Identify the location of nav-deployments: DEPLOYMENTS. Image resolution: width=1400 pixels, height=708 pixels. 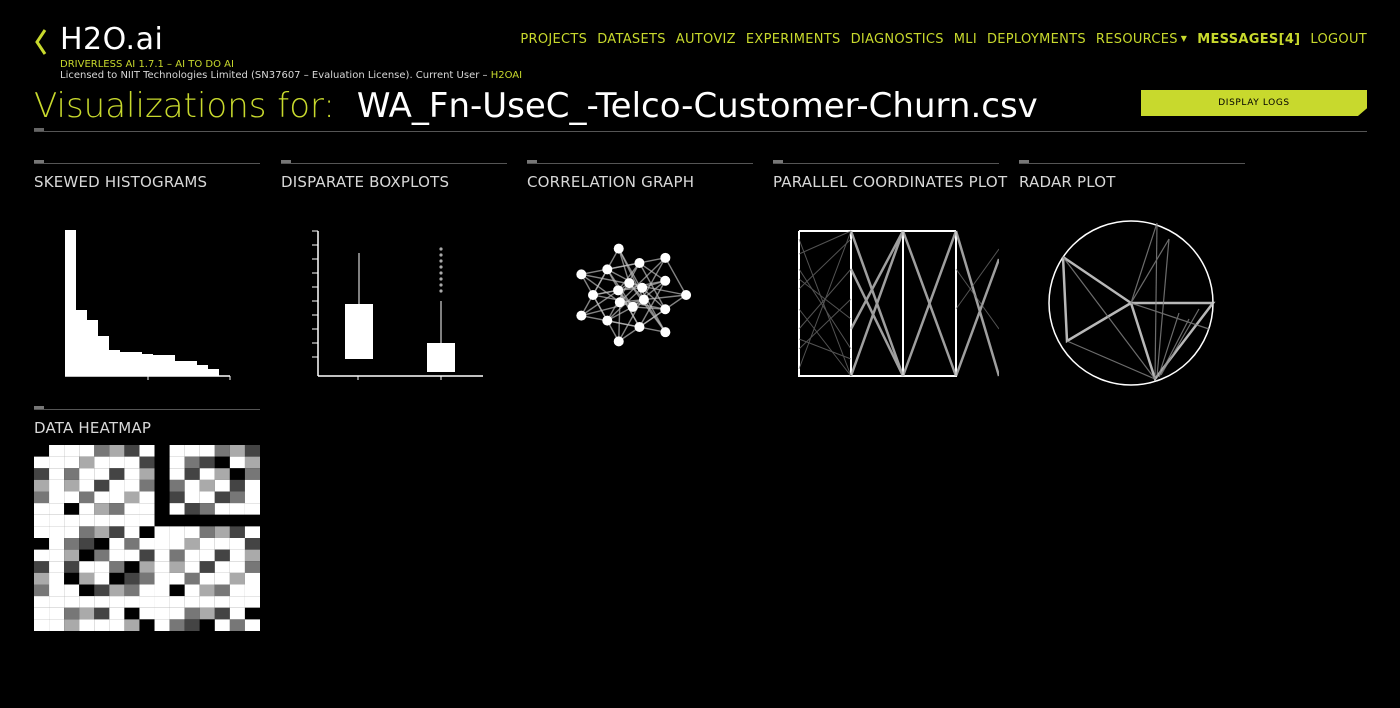
(1036, 39).